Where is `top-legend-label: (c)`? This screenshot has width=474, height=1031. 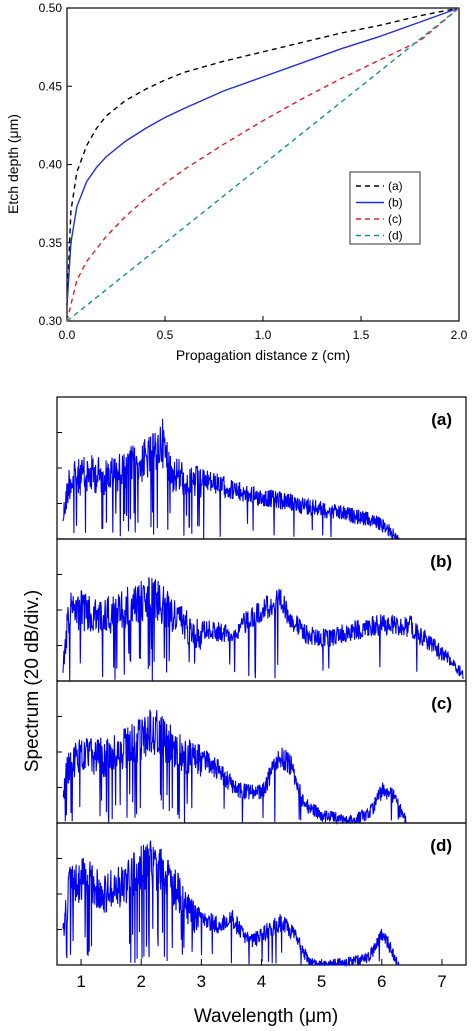 top-legend-label: (c) is located at coordinates (395, 219).